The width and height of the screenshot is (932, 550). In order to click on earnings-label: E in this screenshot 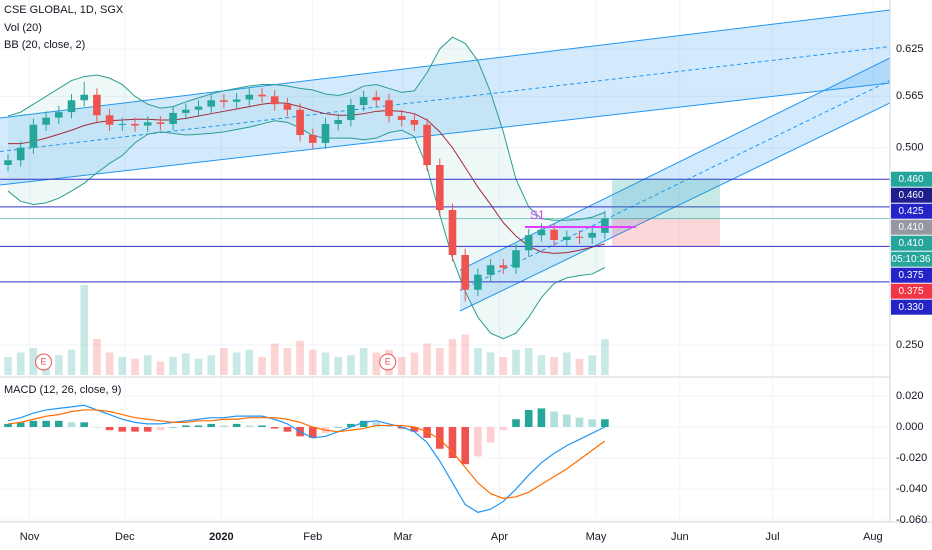, I will do `click(44, 361)`.